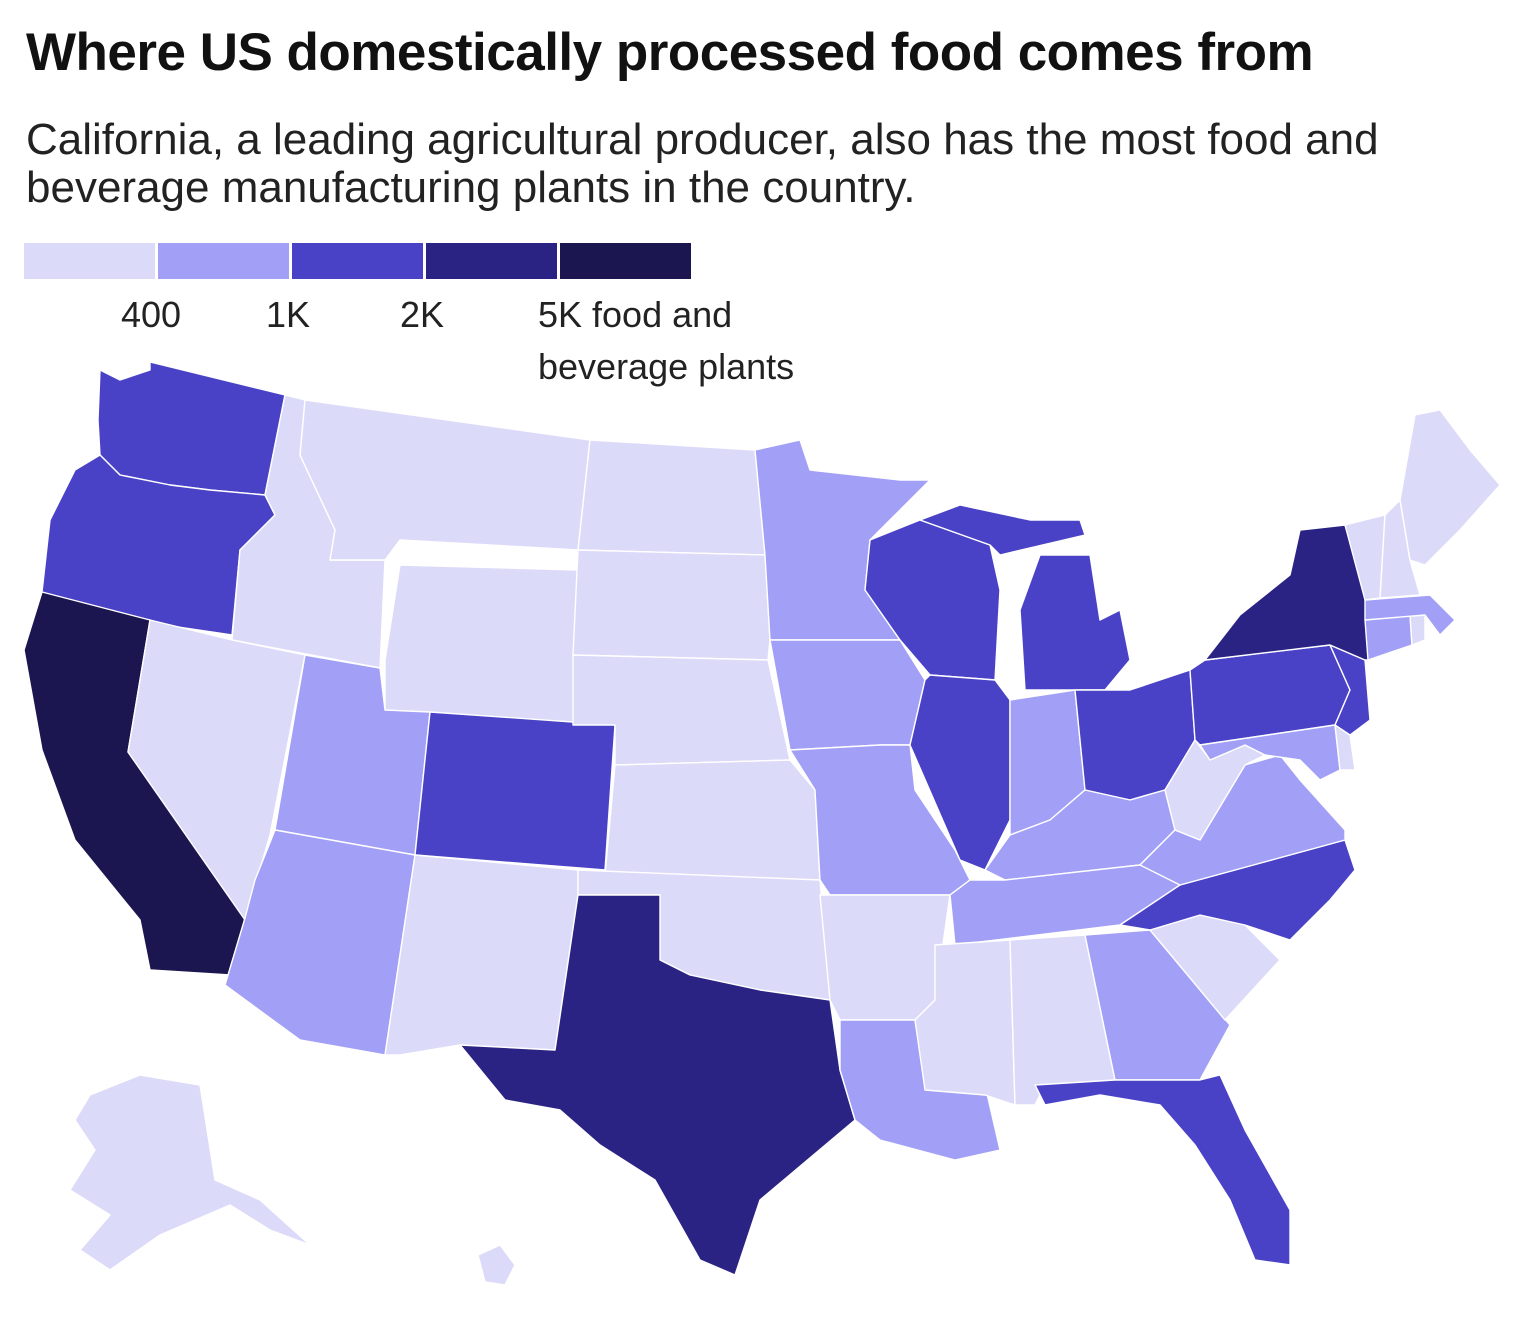 The width and height of the screenshot is (1520, 1334). I want to click on color-legend: 400 1K 2K 5K food and beverage plants, so click(409, 315).